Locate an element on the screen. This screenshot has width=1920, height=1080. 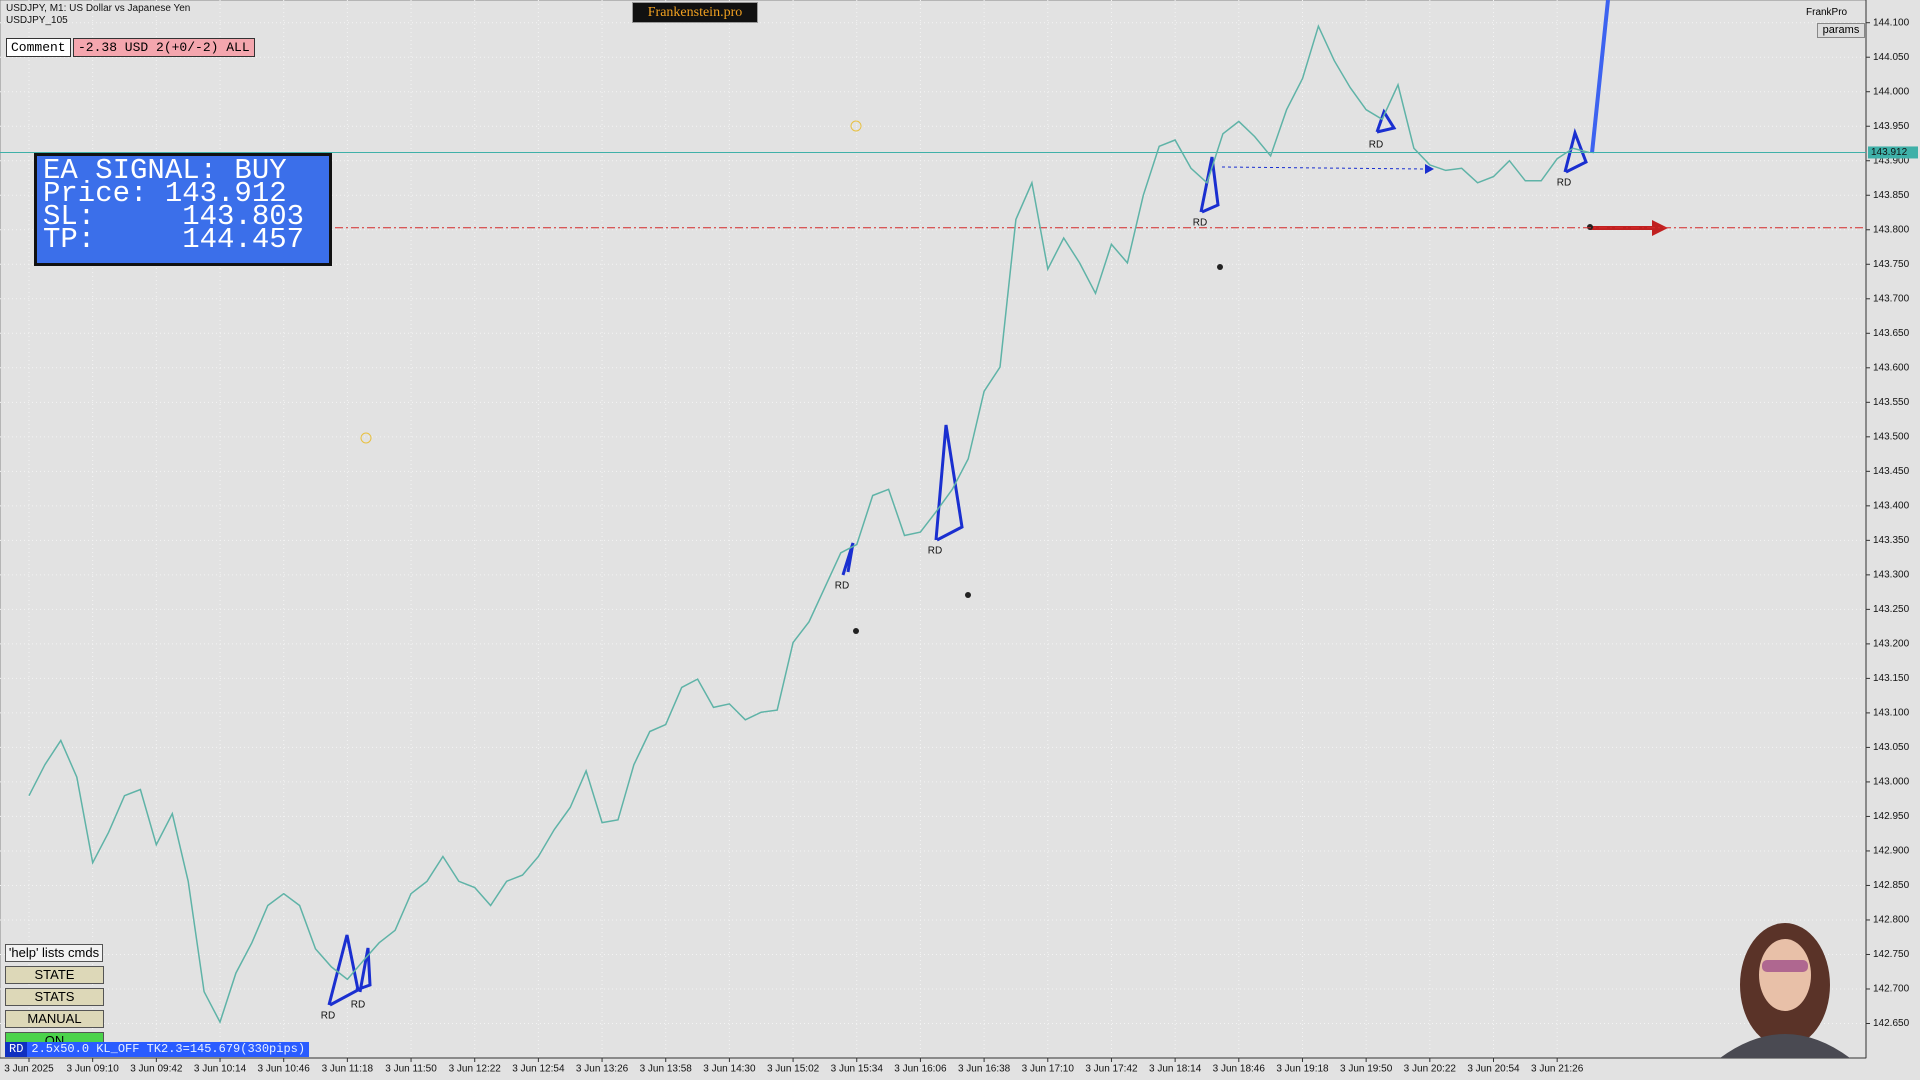
x-tick-label: 3 Jun 20:22 is located at coordinates (1430, 1069).